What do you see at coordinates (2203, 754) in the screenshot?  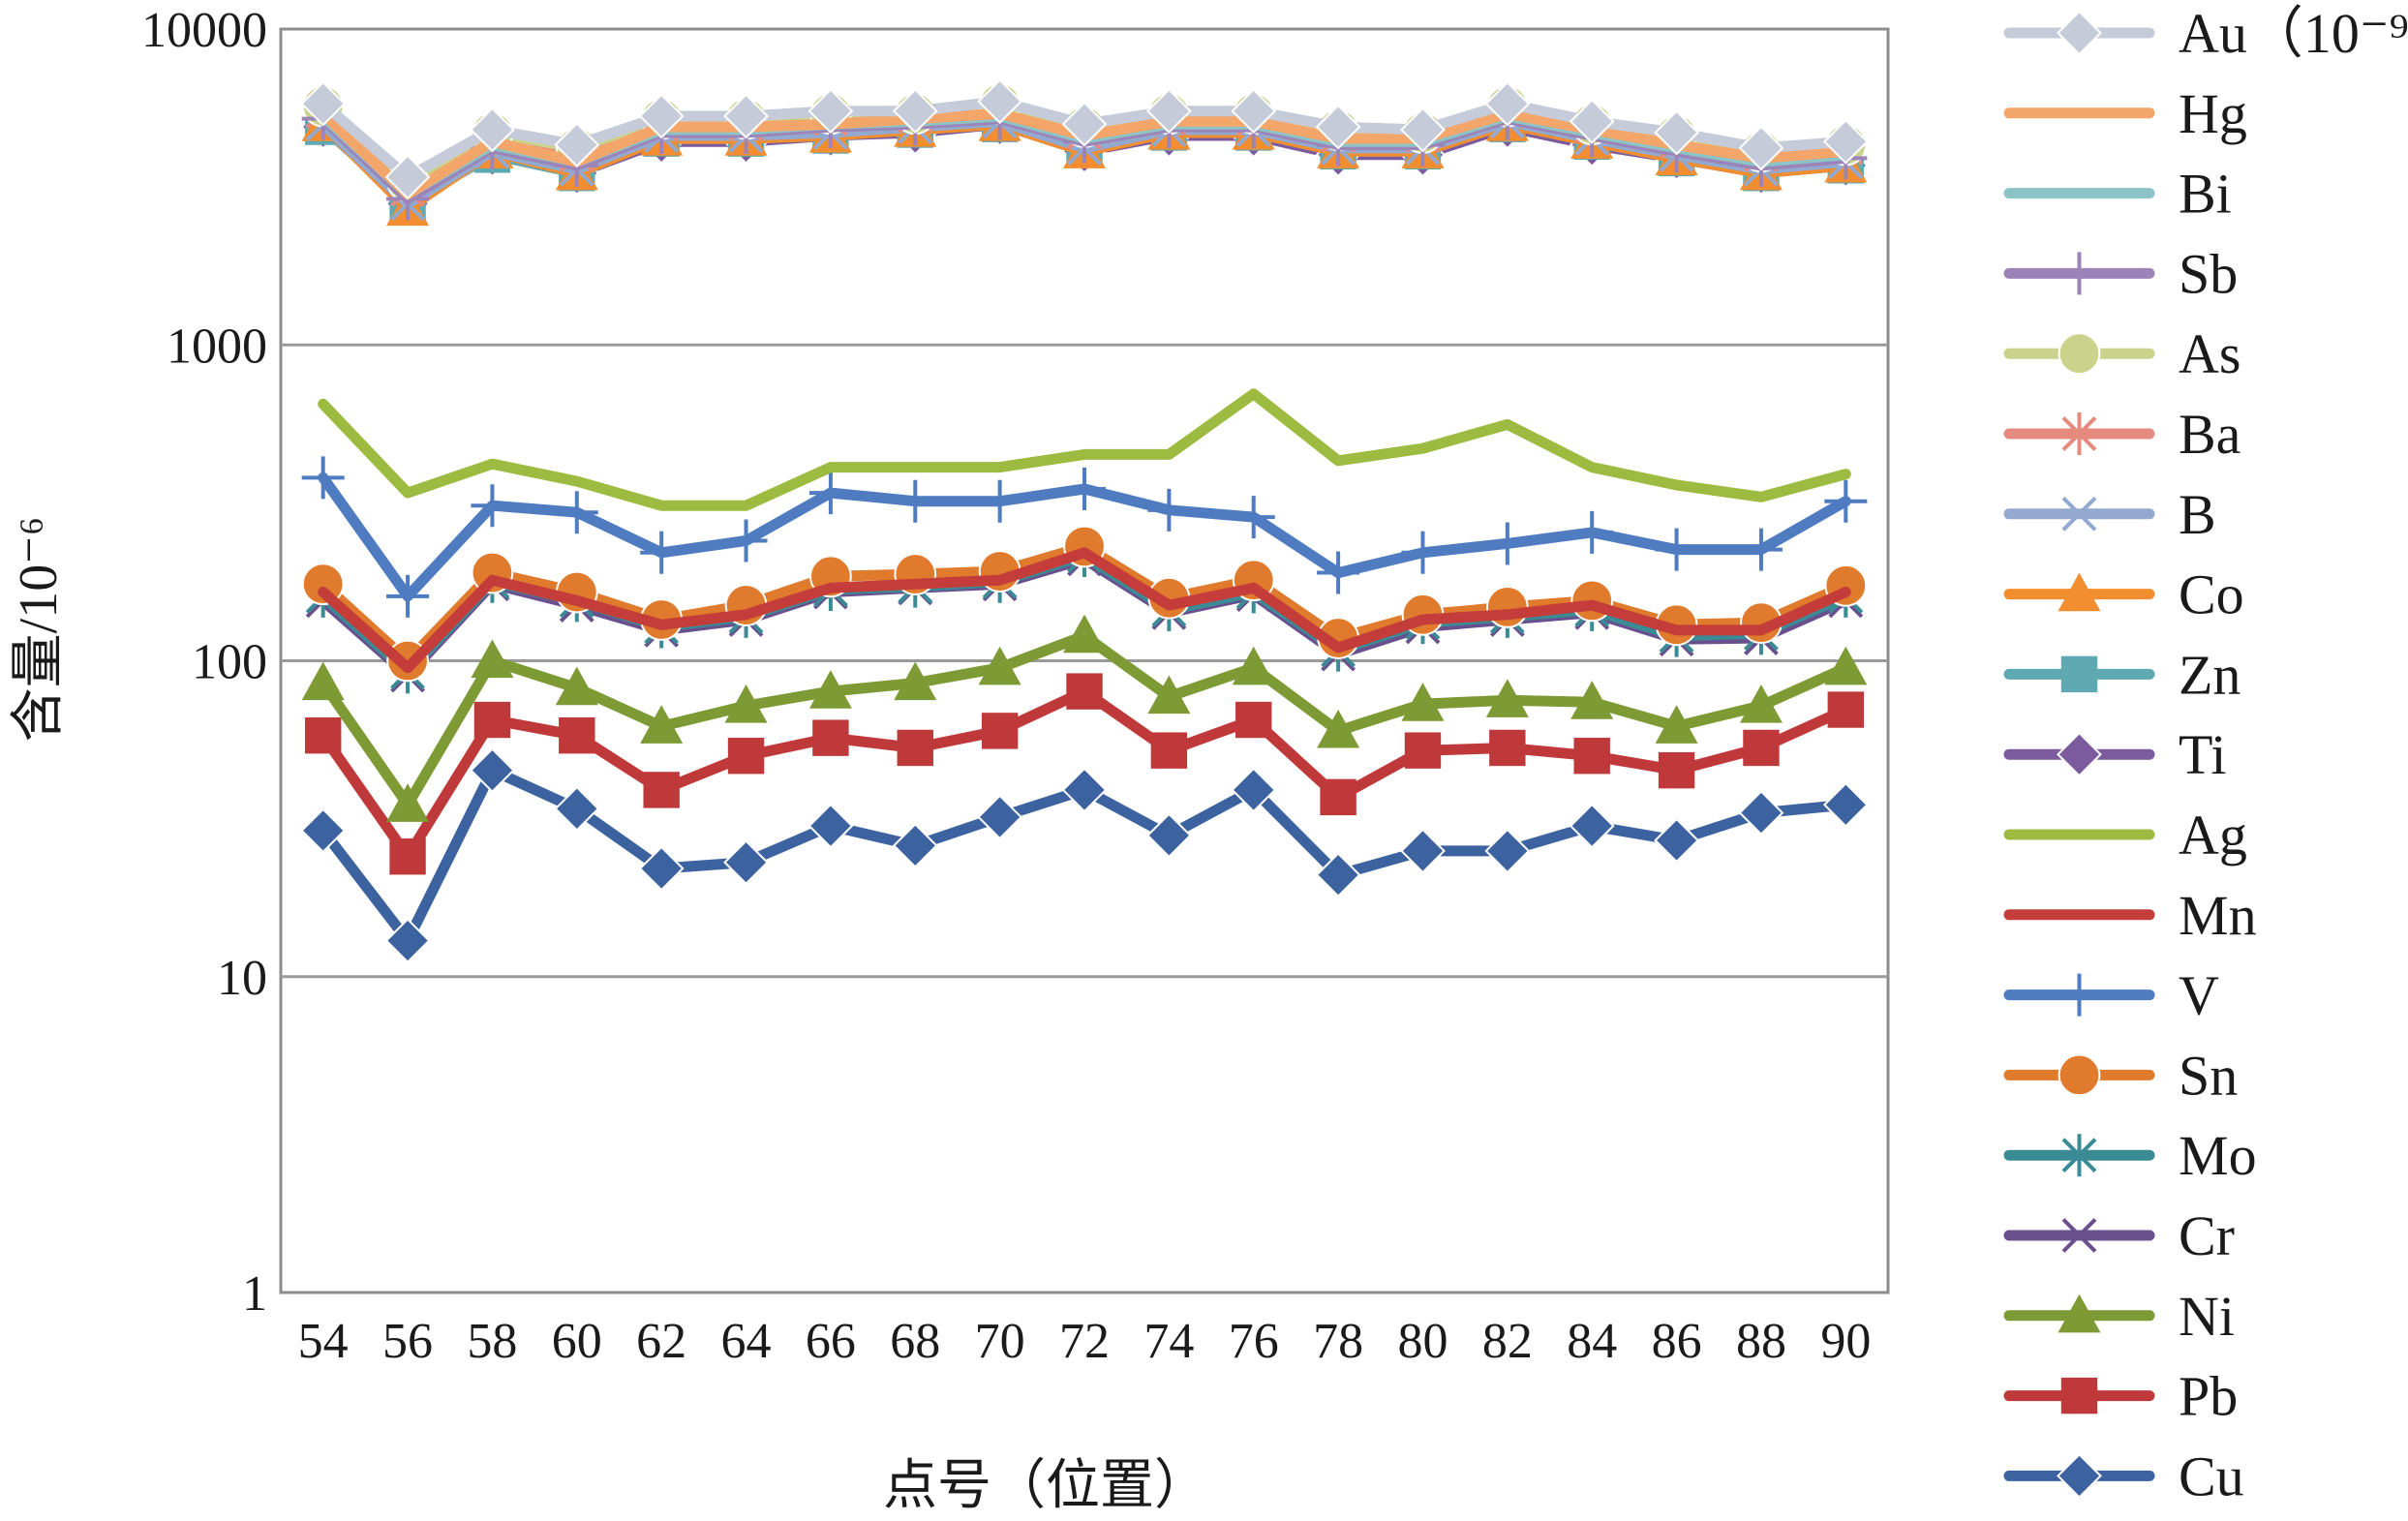 I see `legend-label: Ti` at bounding box center [2203, 754].